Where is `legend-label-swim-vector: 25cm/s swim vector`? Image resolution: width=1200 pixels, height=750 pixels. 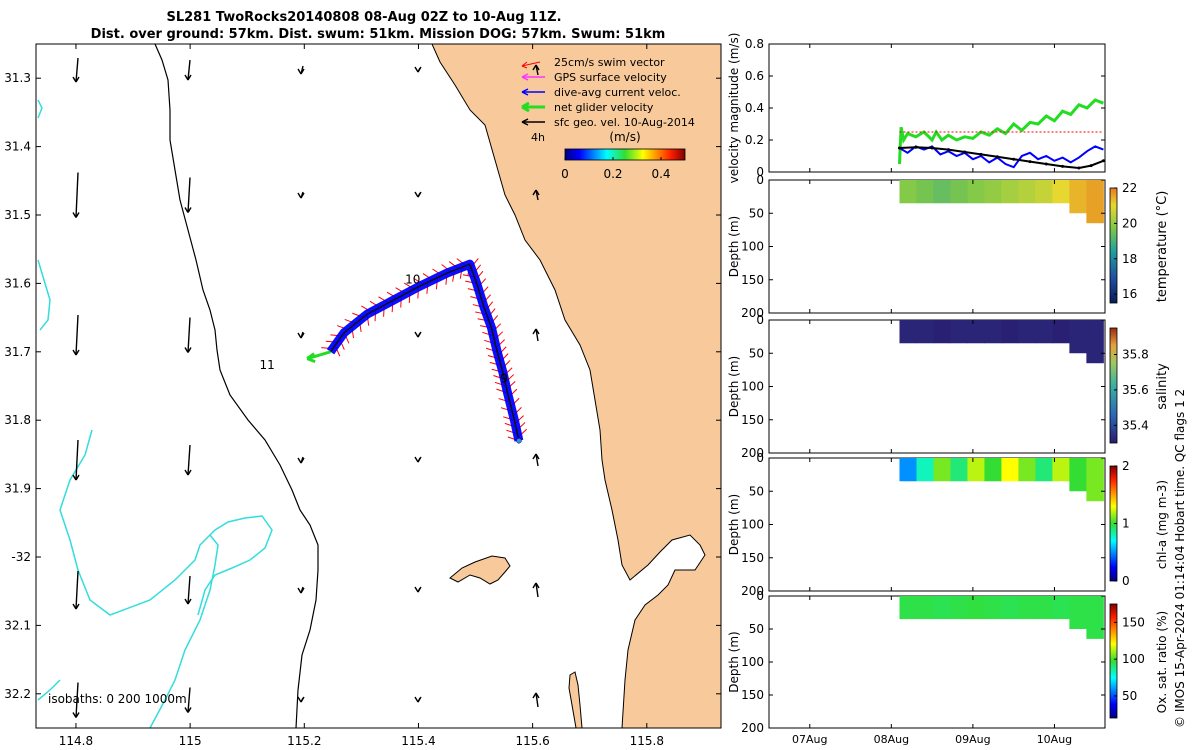 legend-label-swim-vector: 25cm/s swim vector is located at coordinates (609, 62).